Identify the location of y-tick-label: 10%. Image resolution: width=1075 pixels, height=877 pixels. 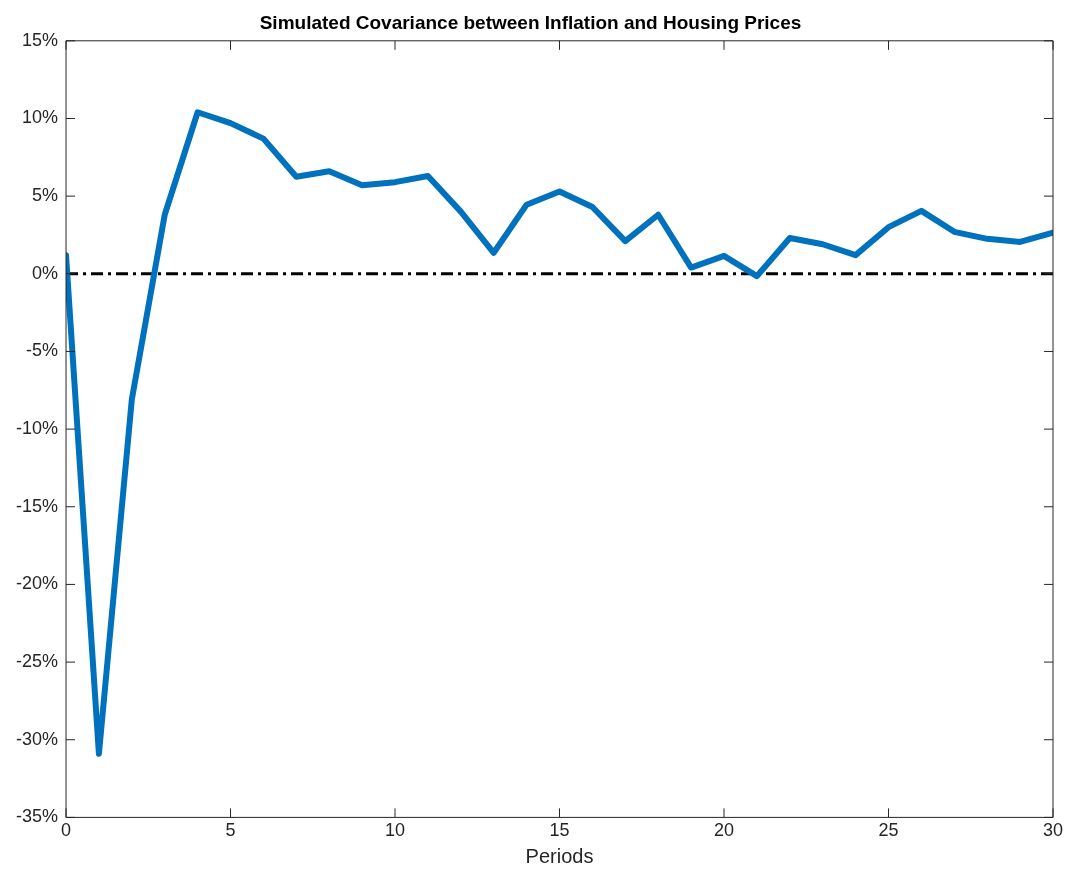
(40, 117).